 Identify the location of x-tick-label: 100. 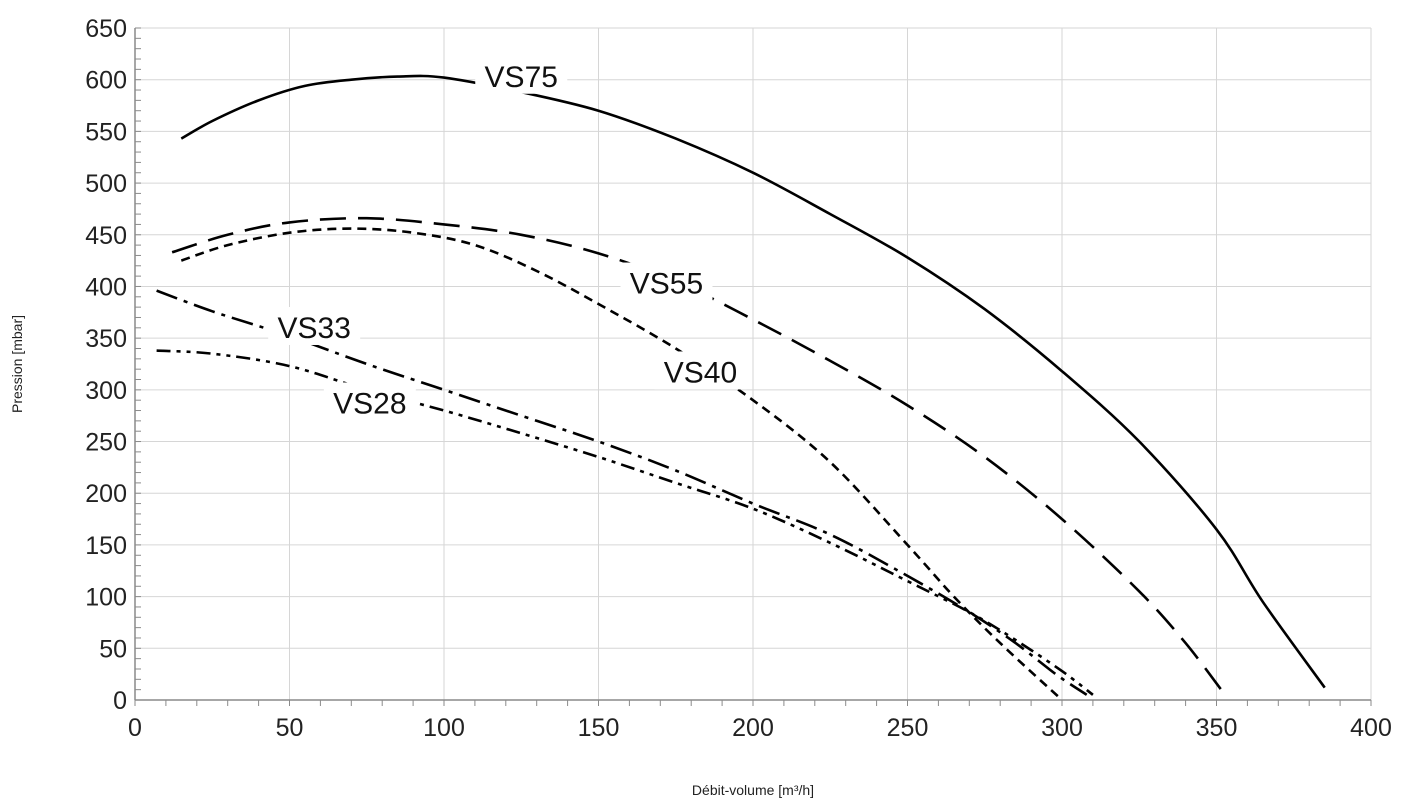
(444, 728).